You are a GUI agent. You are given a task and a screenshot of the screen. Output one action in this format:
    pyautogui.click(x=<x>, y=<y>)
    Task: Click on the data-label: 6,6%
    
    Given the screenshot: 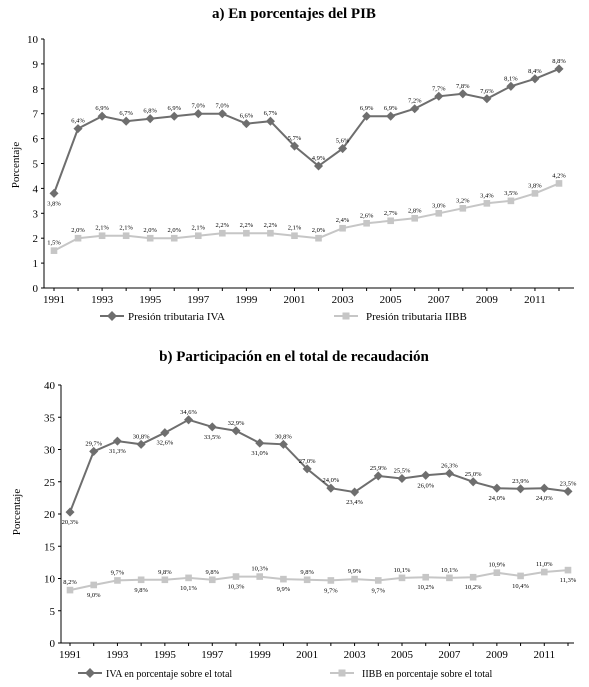 What is the action you would take?
    pyautogui.click(x=247, y=116)
    